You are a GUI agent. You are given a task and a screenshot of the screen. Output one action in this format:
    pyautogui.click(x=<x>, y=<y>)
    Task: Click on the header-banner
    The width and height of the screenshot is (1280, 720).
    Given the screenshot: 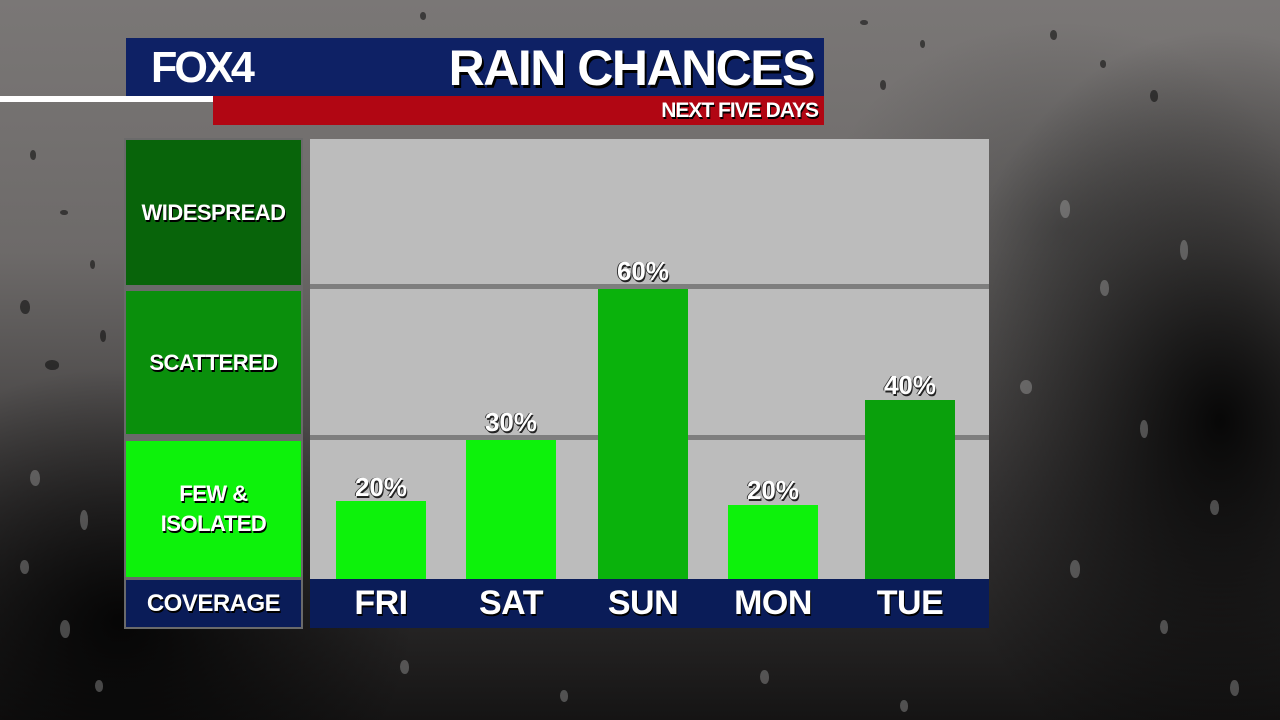 What is the action you would take?
    pyautogui.click(x=475, y=67)
    